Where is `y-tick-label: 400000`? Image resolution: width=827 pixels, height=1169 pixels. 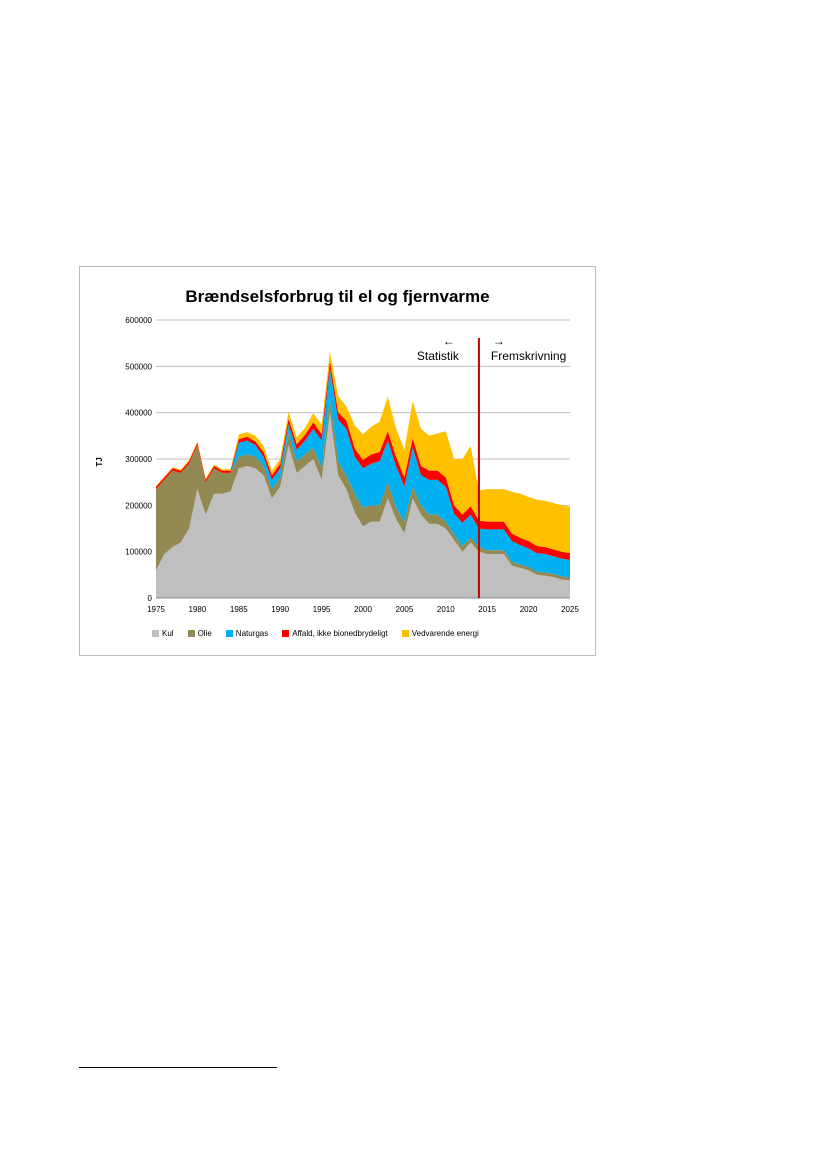 y-tick-label: 400000 is located at coordinates (138, 413).